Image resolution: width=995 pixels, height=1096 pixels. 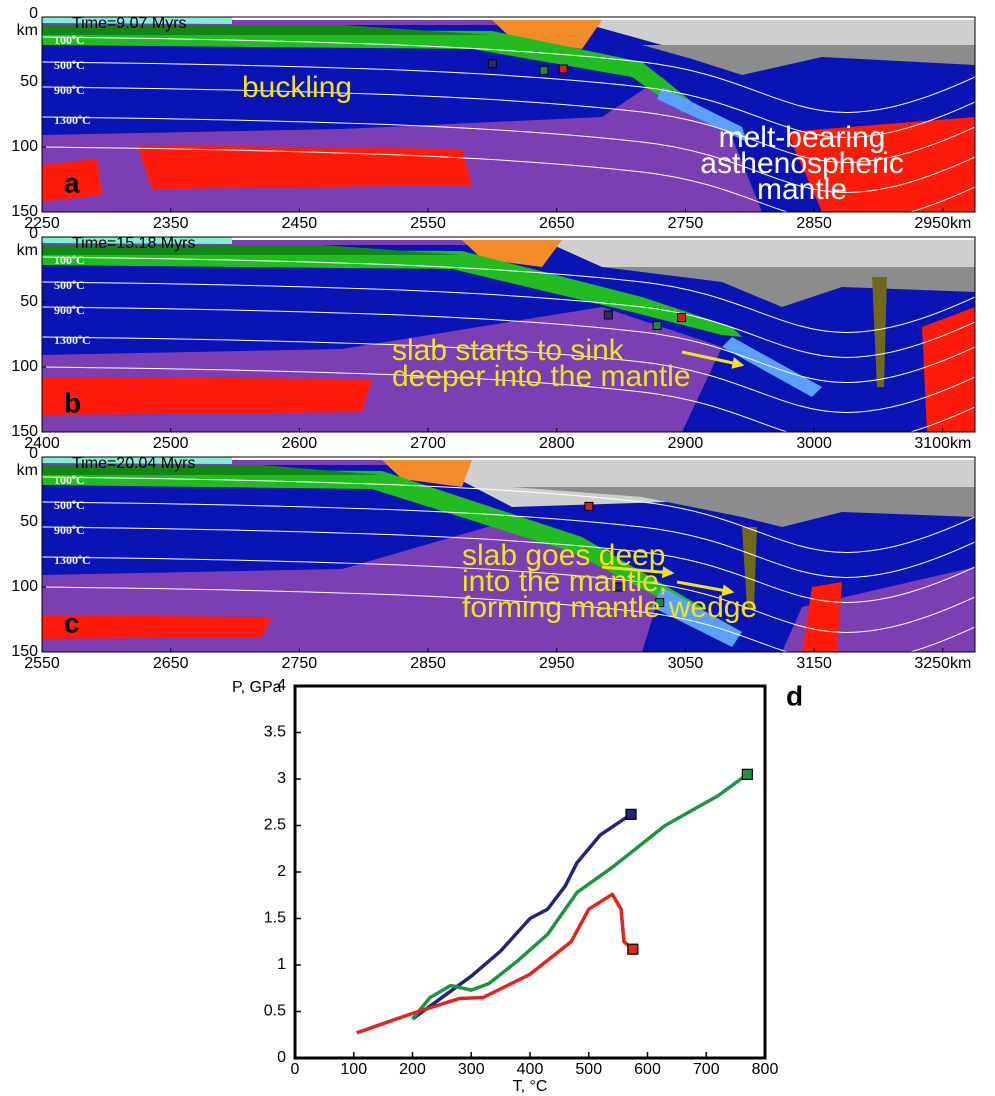 What do you see at coordinates (765, 1069) in the screenshot?
I see `x-tick-label: 800` at bounding box center [765, 1069].